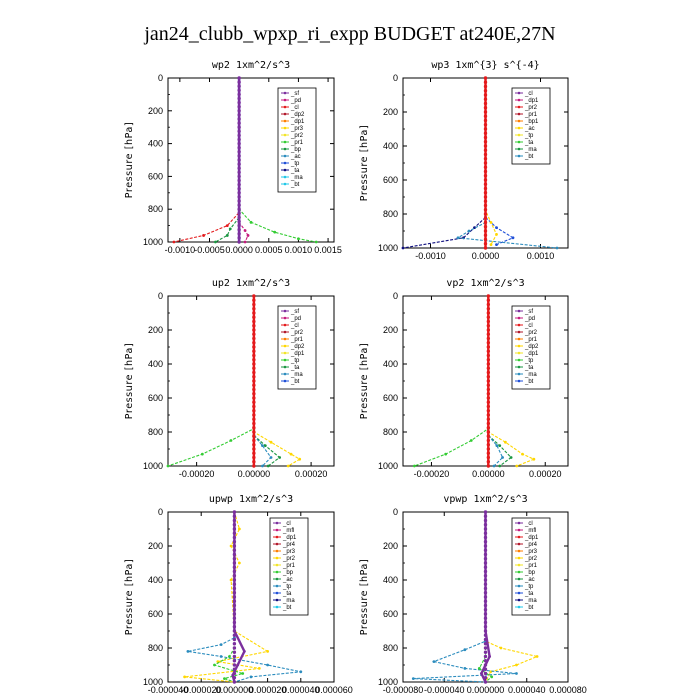  What do you see at coordinates (390, 398) in the screenshot?
I see `y-tick-label: 600` at bounding box center [390, 398].